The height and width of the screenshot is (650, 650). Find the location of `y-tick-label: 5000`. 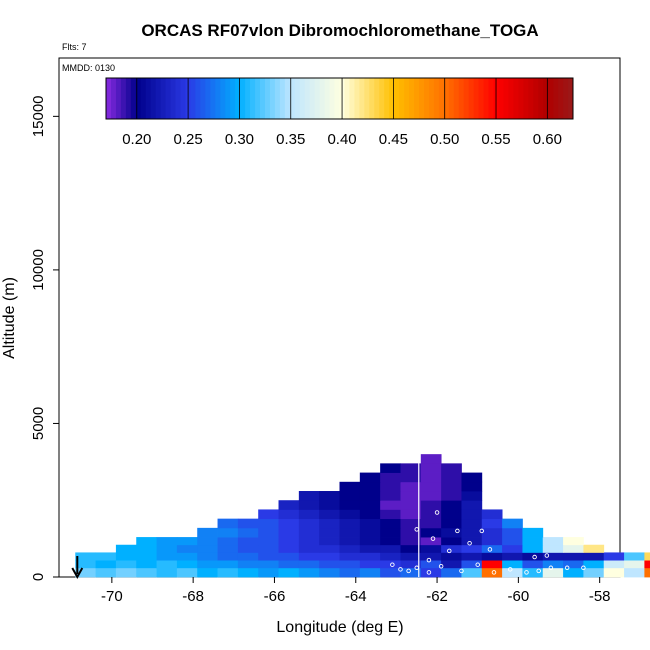

y-tick-label: 5000 is located at coordinates (38, 423).